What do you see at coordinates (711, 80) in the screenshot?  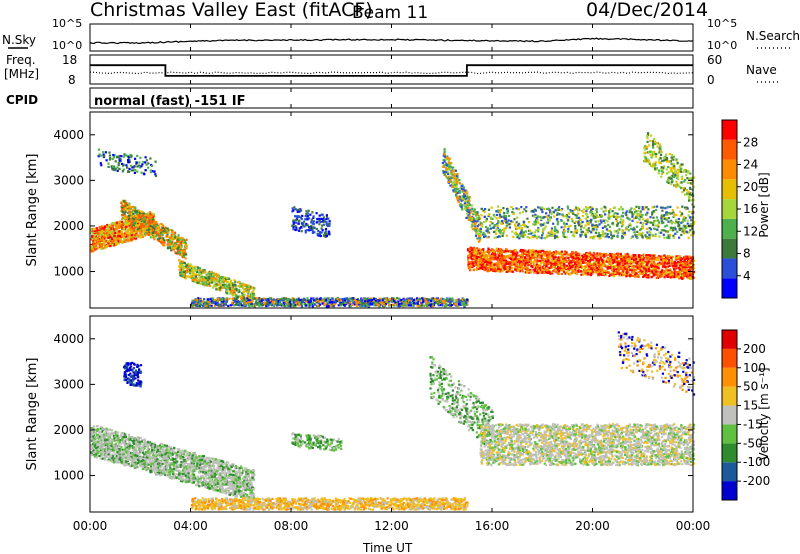 I see `nave-tick-bottom: 0` at bounding box center [711, 80].